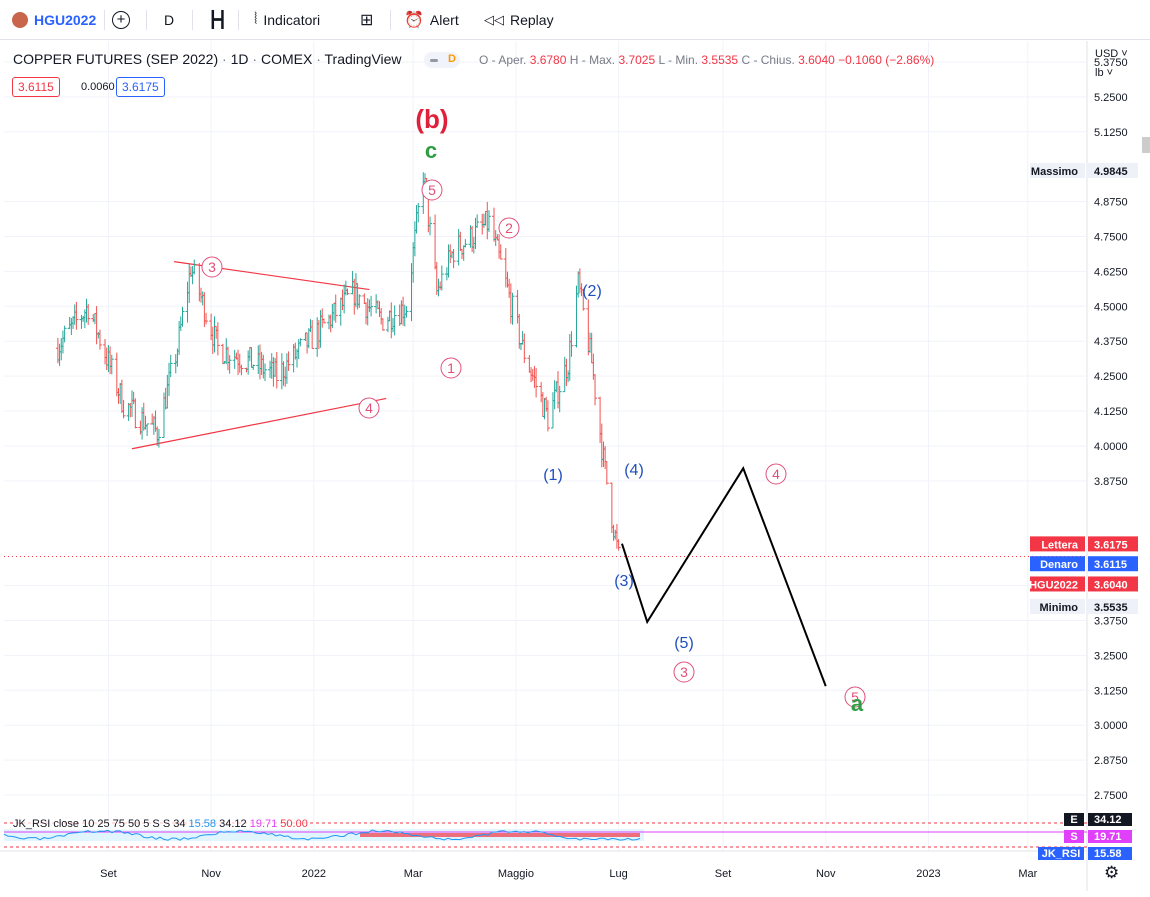 The width and height of the screenshot is (1150, 897). I want to click on wave-label: (b), so click(431, 119).